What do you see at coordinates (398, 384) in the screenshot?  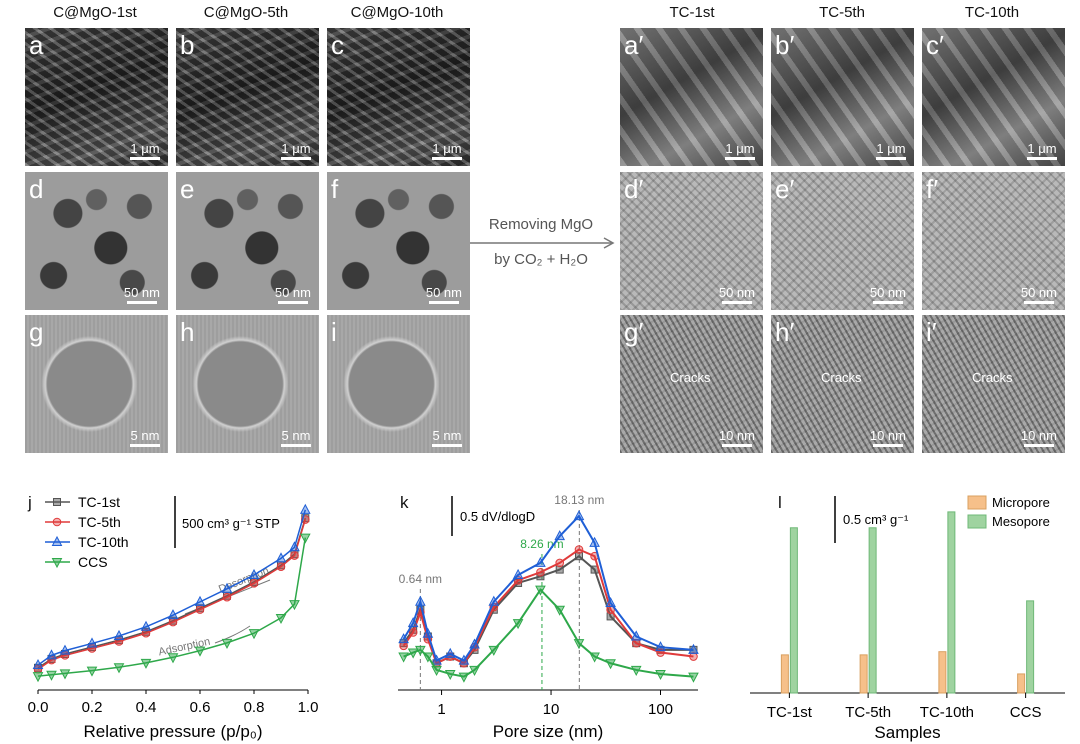 I see `micrograph-panel: i 5 nm` at bounding box center [398, 384].